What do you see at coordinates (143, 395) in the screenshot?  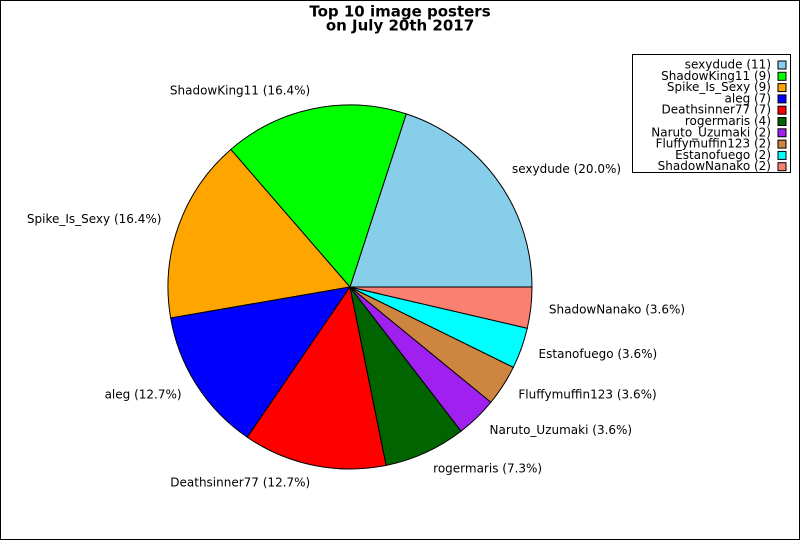 I see `slice-label: aleg (12.7%)` at bounding box center [143, 395].